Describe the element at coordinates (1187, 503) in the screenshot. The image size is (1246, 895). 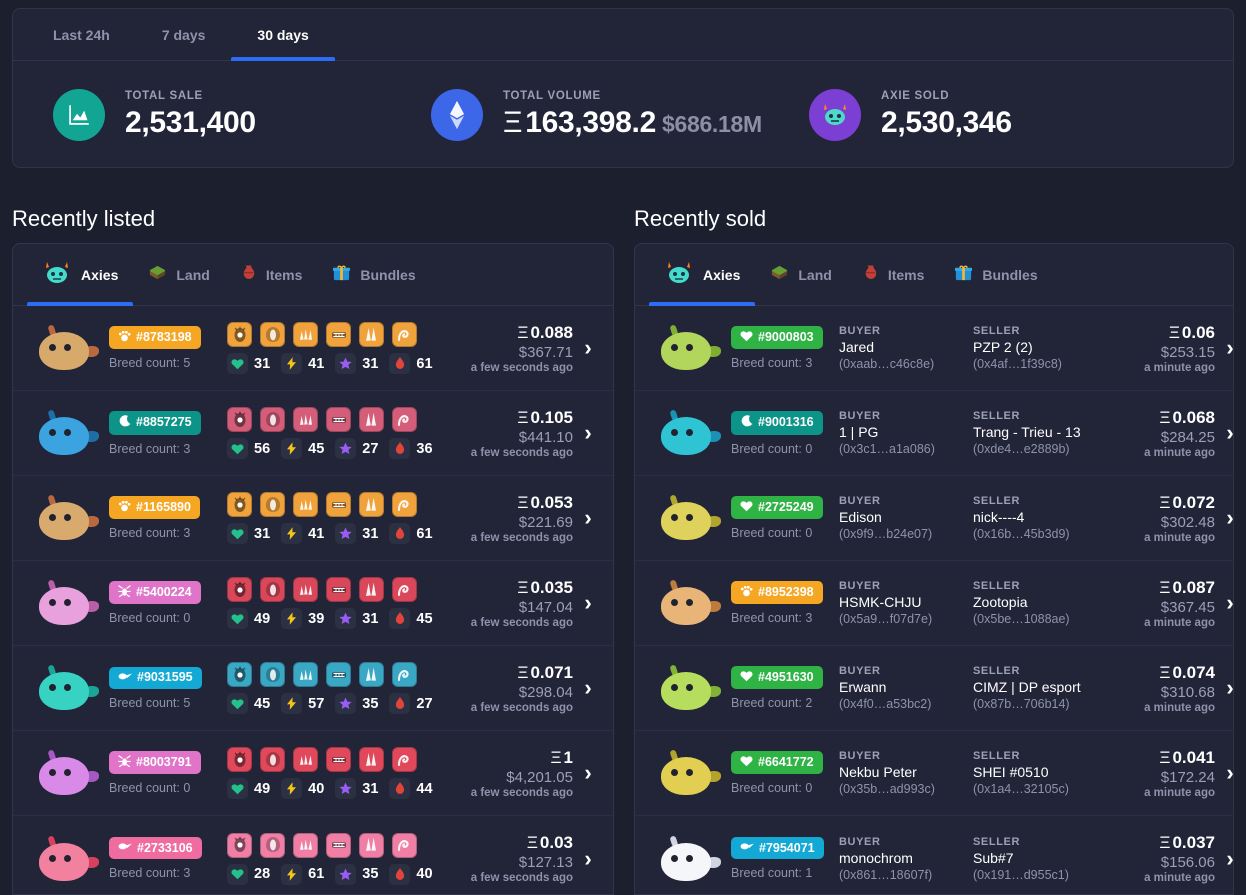
I see `price-eth: Ξ 0.072` at that location.